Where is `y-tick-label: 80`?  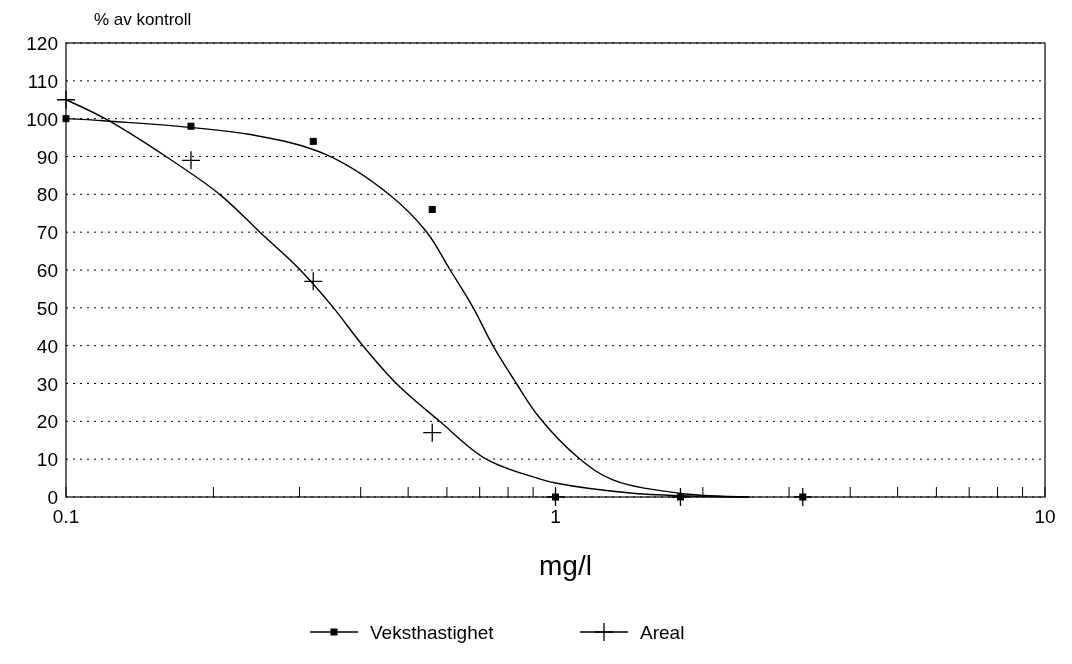
y-tick-label: 80 is located at coordinates (47, 195).